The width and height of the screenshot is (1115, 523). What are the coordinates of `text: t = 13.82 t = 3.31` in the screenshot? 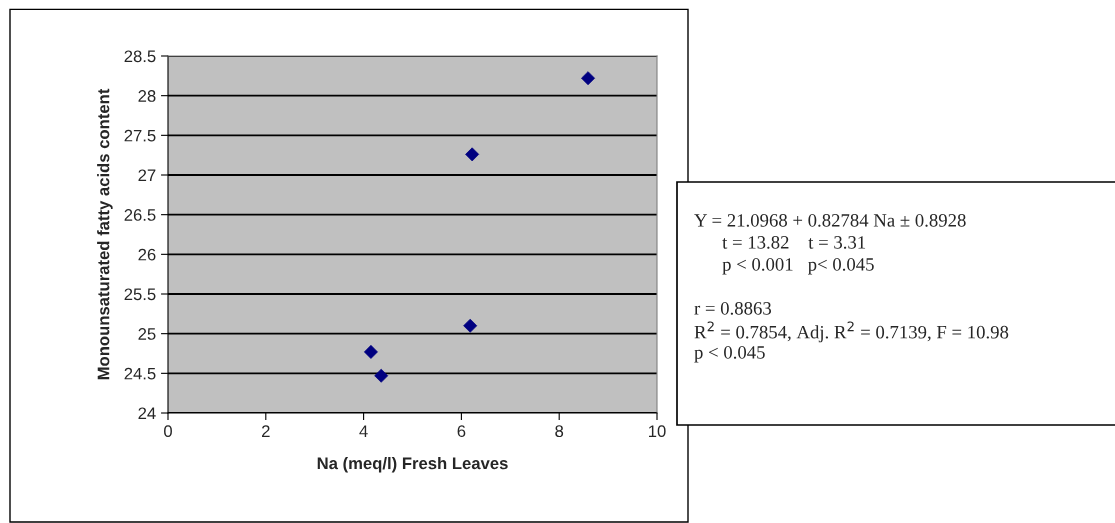 It's located at (794, 242).